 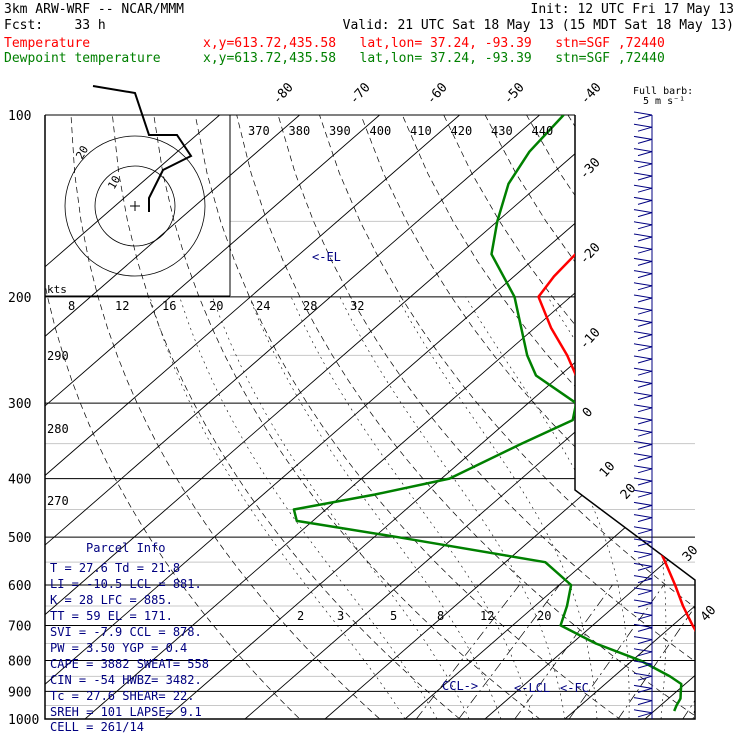 What do you see at coordinates (543, 131) in the screenshot?
I see `theta-e-label: 440` at bounding box center [543, 131].